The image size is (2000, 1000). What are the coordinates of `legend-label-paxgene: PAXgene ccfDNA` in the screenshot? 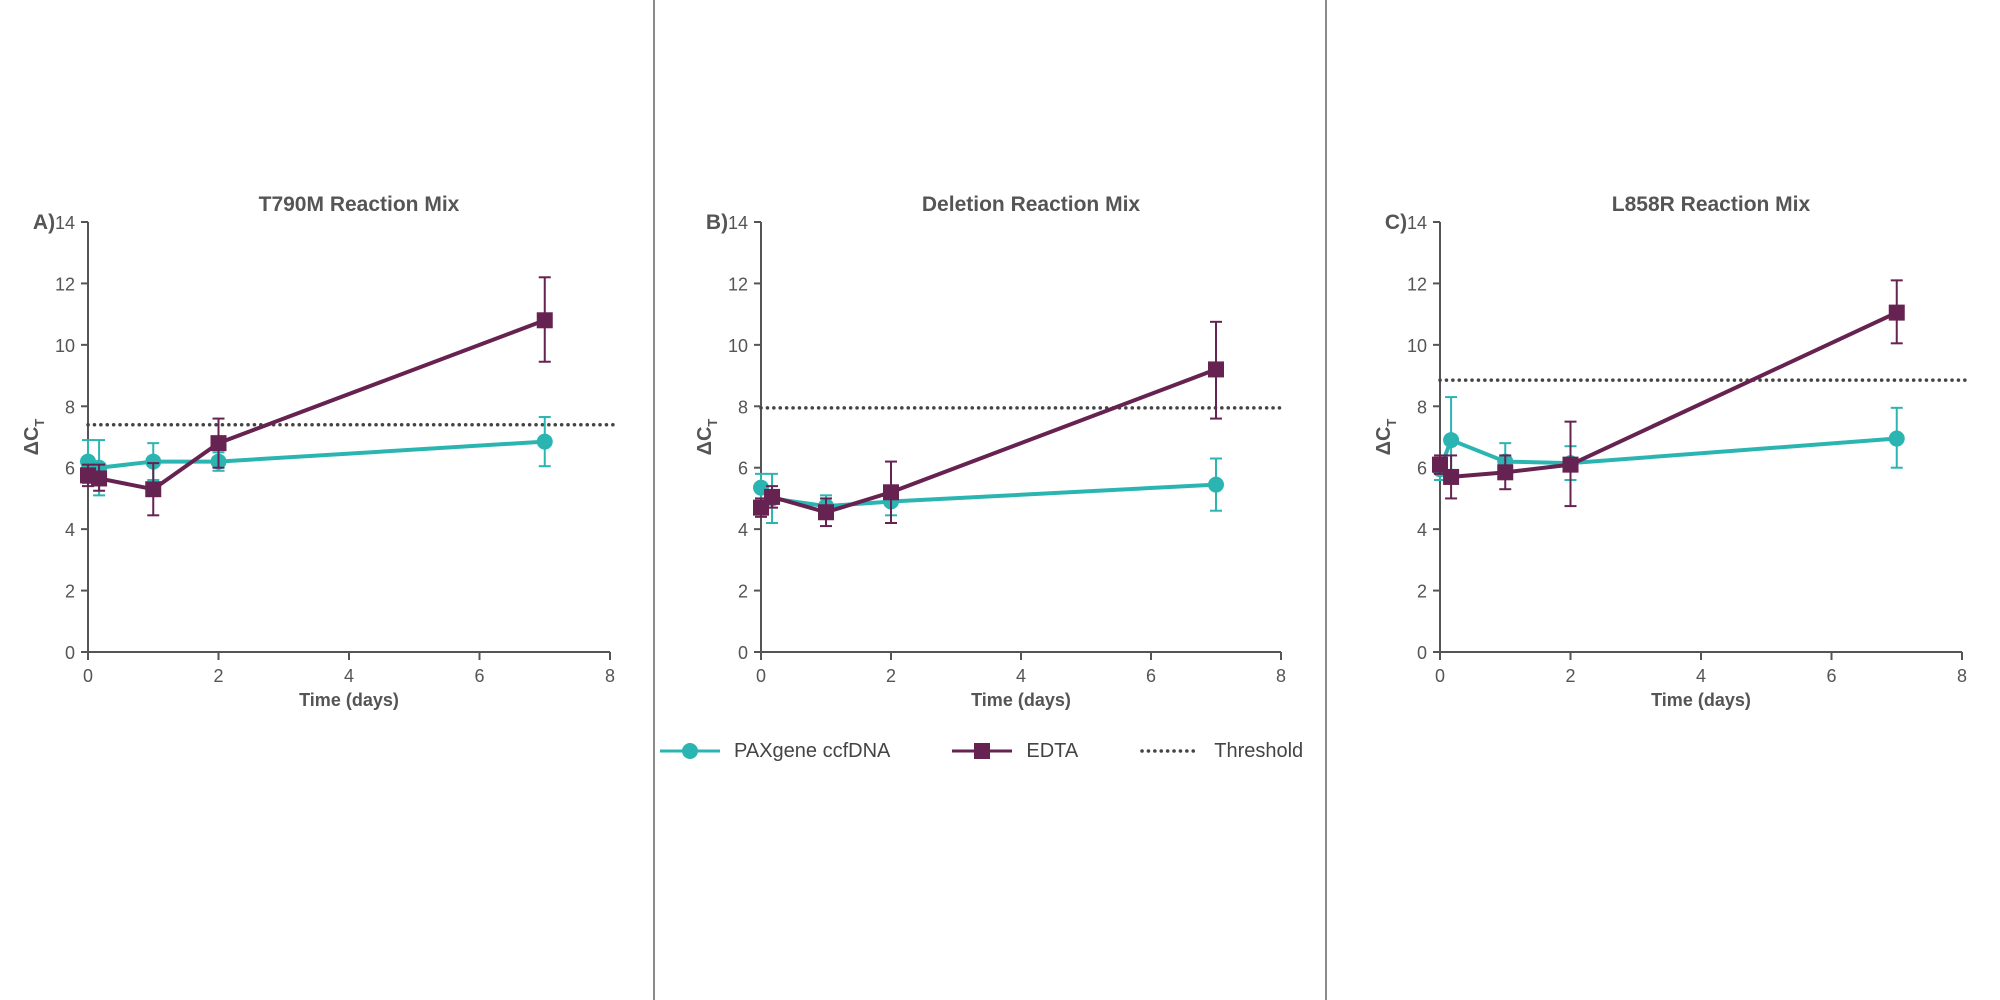 It's located at (812, 750).